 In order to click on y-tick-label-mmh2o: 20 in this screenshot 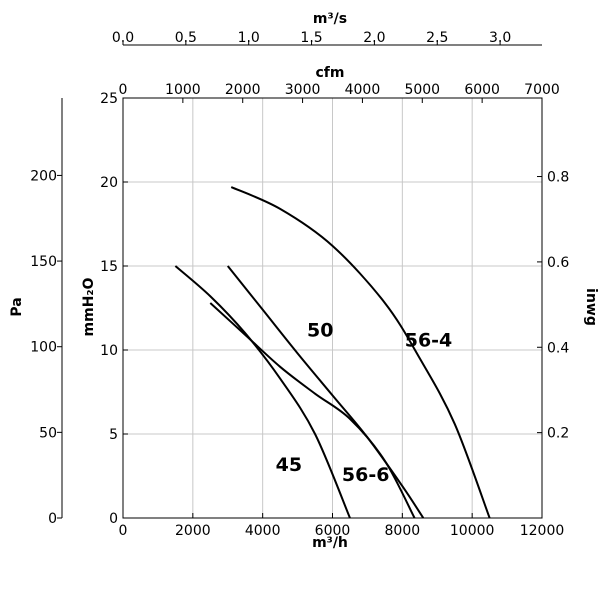, I will do `click(109, 183)`.